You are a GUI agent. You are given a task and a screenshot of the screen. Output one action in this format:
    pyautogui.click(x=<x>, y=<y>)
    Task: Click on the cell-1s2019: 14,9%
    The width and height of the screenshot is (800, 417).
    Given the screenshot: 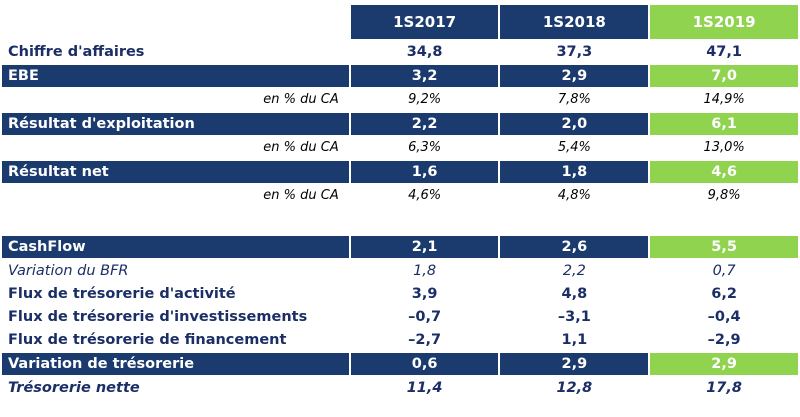 What is the action you would take?
    pyautogui.click(x=724, y=99)
    